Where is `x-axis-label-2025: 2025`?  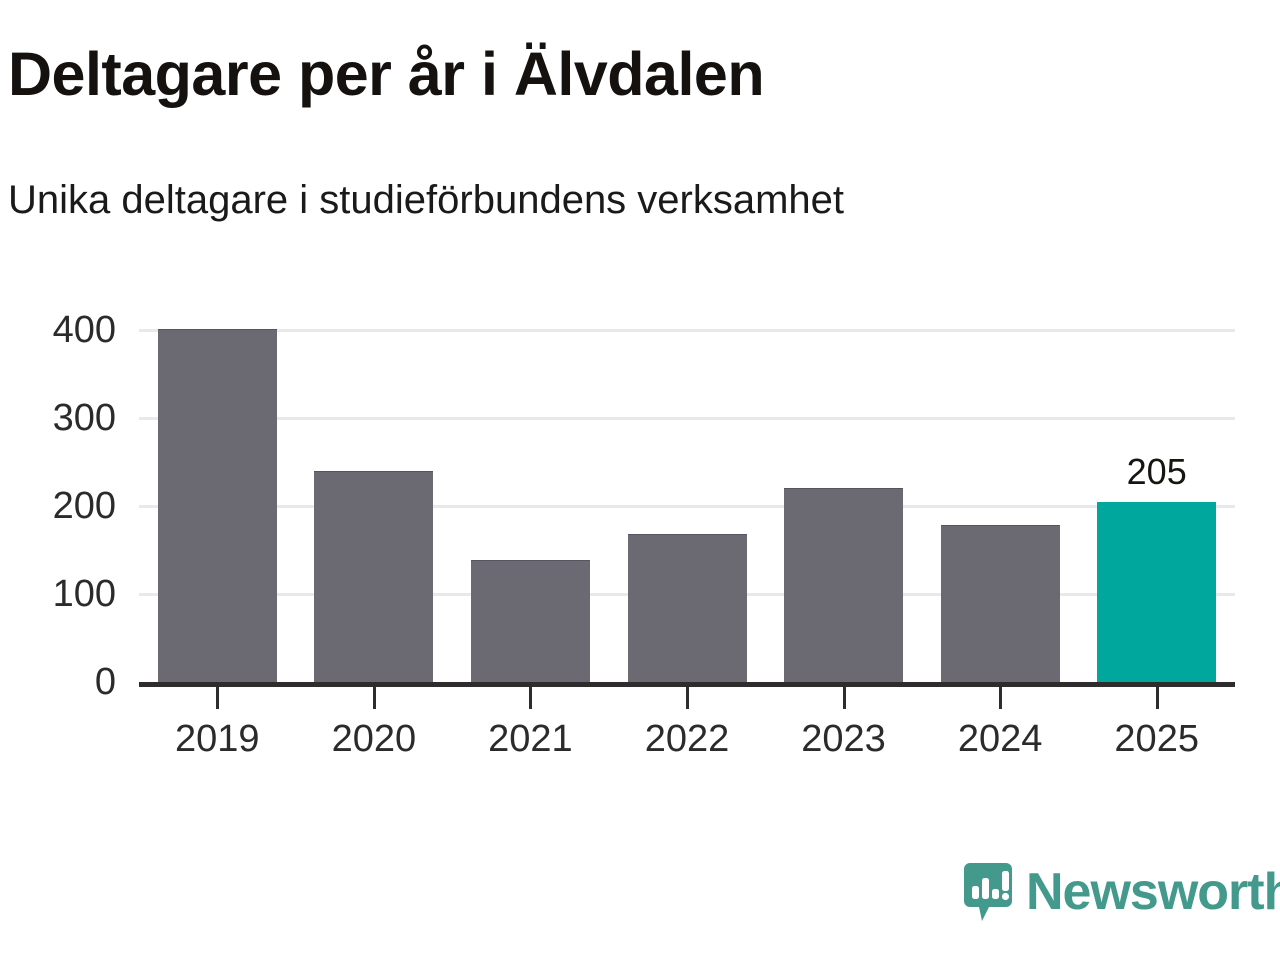
x-axis-label-2025: 2025 is located at coordinates (1156, 739).